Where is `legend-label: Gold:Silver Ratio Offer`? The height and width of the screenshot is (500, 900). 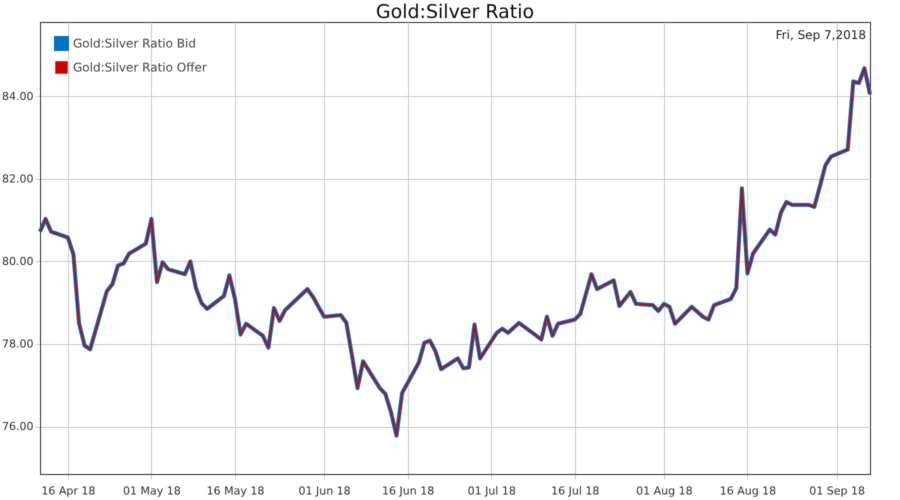 legend-label: Gold:Silver Ratio Offer is located at coordinates (140, 67).